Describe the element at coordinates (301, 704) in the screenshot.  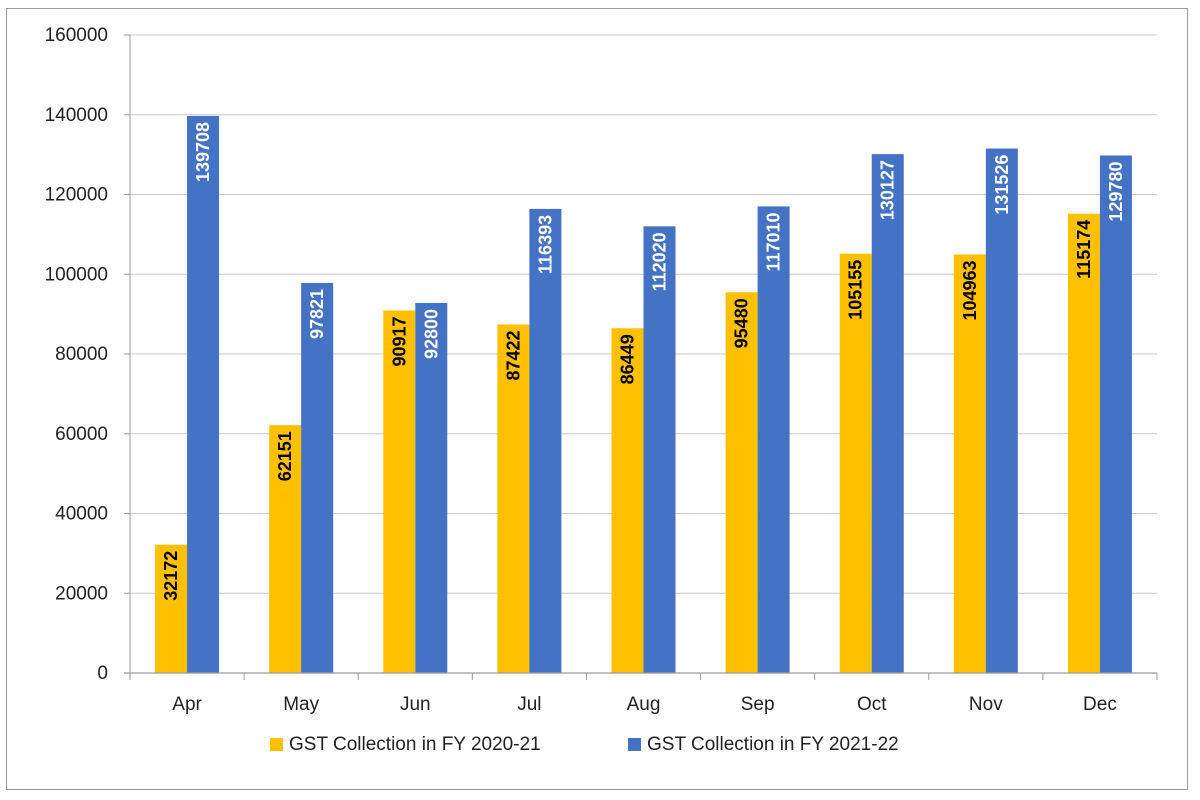
I see `x-tick-label: May` at that location.